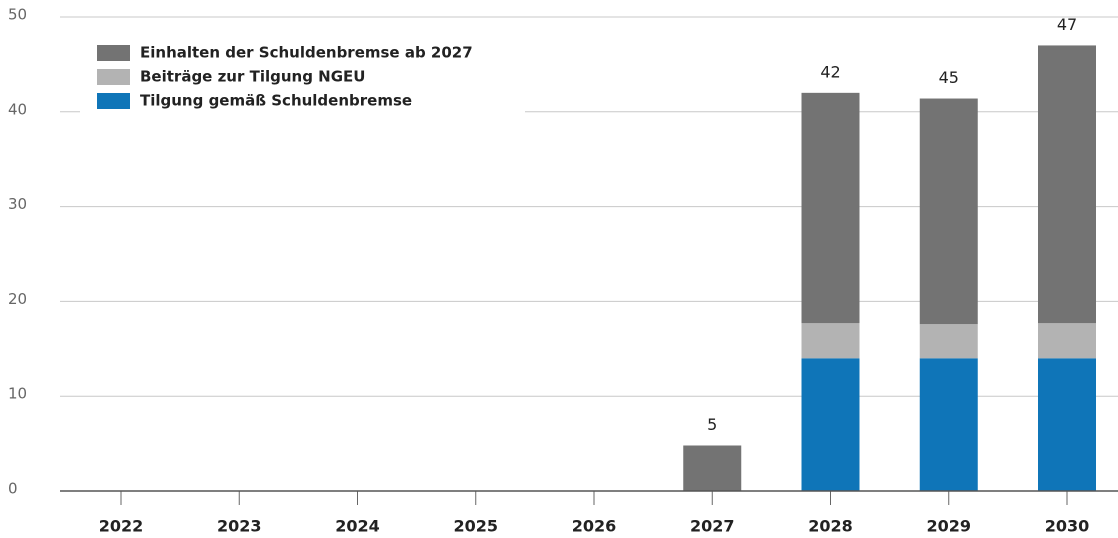 This screenshot has width=1118, height=538. I want to click on x-tick-label: 2027, so click(712, 526).